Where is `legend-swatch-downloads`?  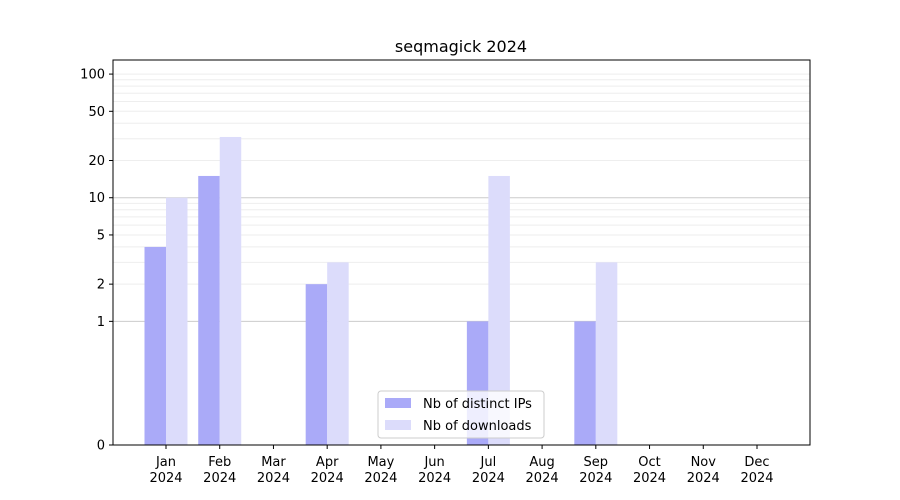 legend-swatch-downloads is located at coordinates (398, 425).